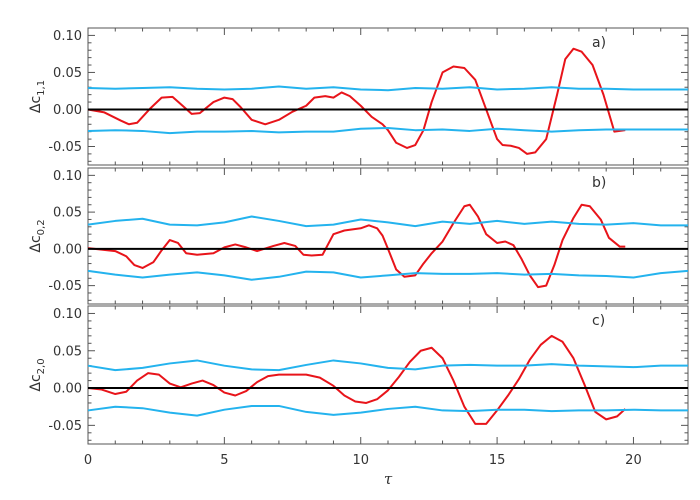 The image size is (700, 500). What do you see at coordinates (67, 351) in the screenshot?
I see `panel-3-ytick-label: 0.05` at bounding box center [67, 351].